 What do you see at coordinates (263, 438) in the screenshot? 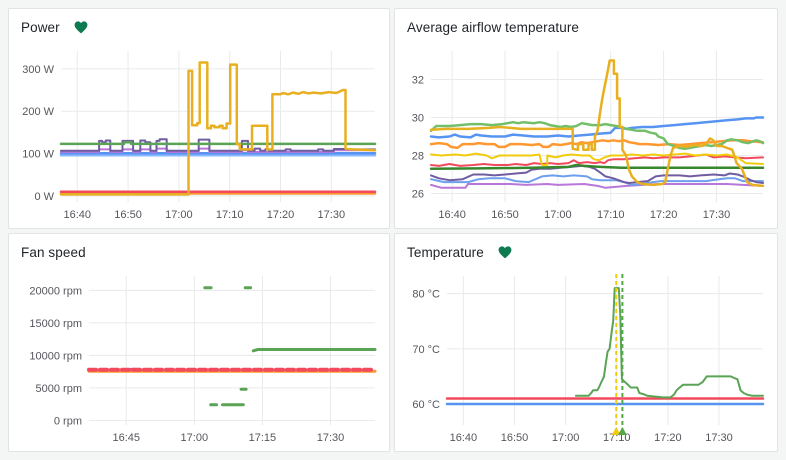
I see `x-tick-label: 17:15` at bounding box center [263, 438].